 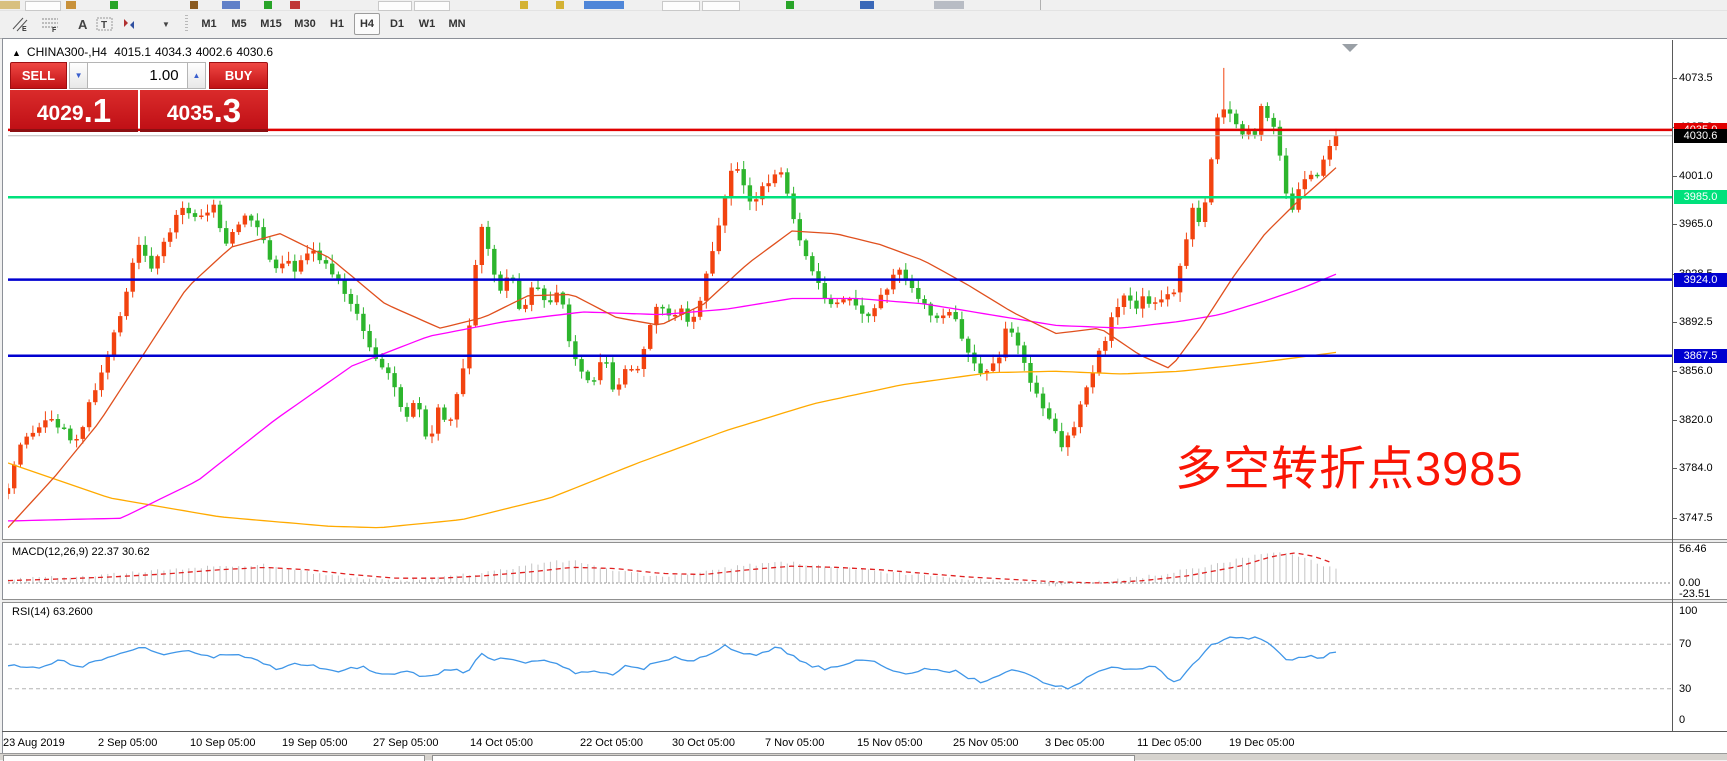 What do you see at coordinates (1685, 689) in the screenshot?
I see `rsi-scale-label: 30` at bounding box center [1685, 689].